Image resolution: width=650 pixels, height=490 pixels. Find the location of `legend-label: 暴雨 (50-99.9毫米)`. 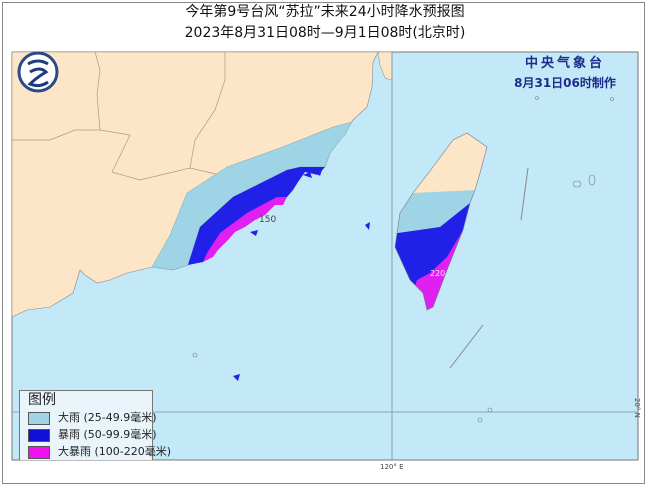

legend-label: 暴雨 (50-99.9毫米) is located at coordinates (107, 434).